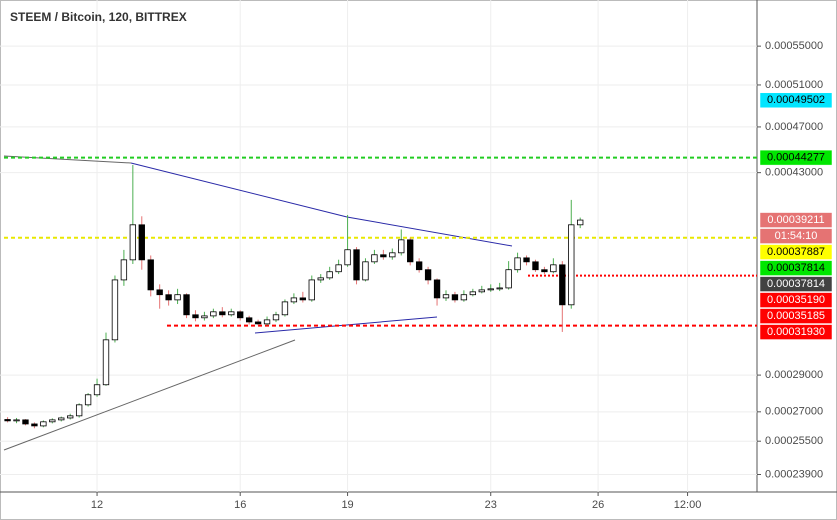 The image size is (837, 520). What do you see at coordinates (796, 300) in the screenshot?
I see `price-tag-label: 0.00035190` at bounding box center [796, 300].